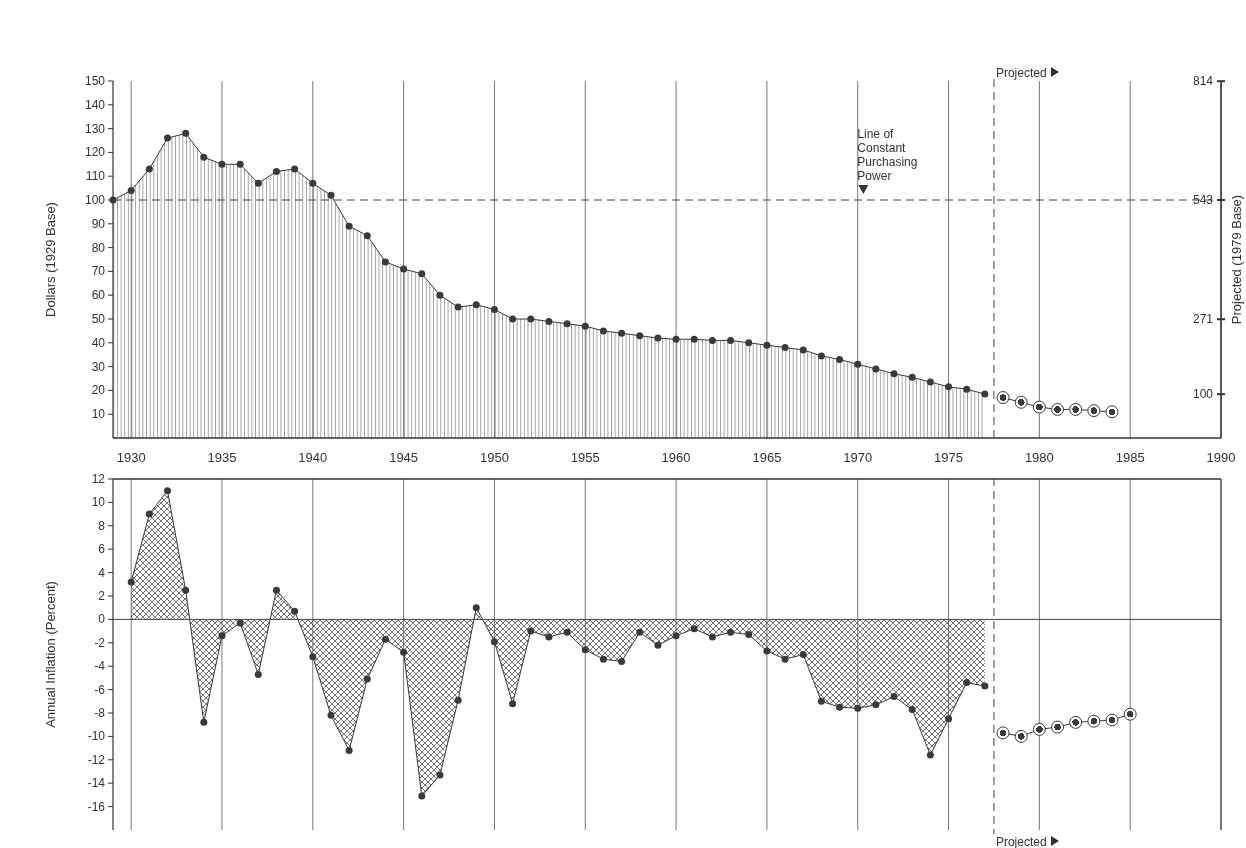  Describe the element at coordinates (98, 271) in the screenshot. I see `y-tick-label: 70` at that location.